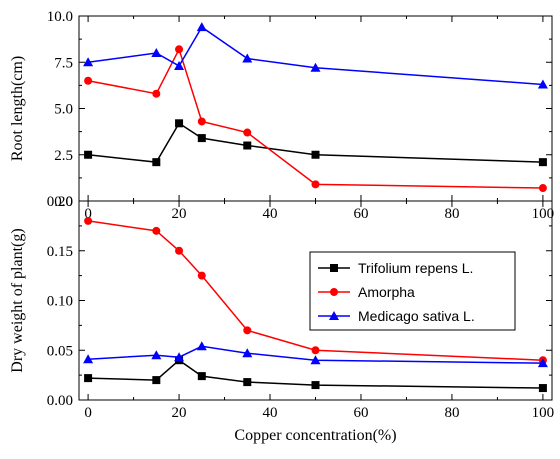 This screenshot has width=560, height=459. I want to click on legend-label: Trifolium repens L., so click(415, 268).